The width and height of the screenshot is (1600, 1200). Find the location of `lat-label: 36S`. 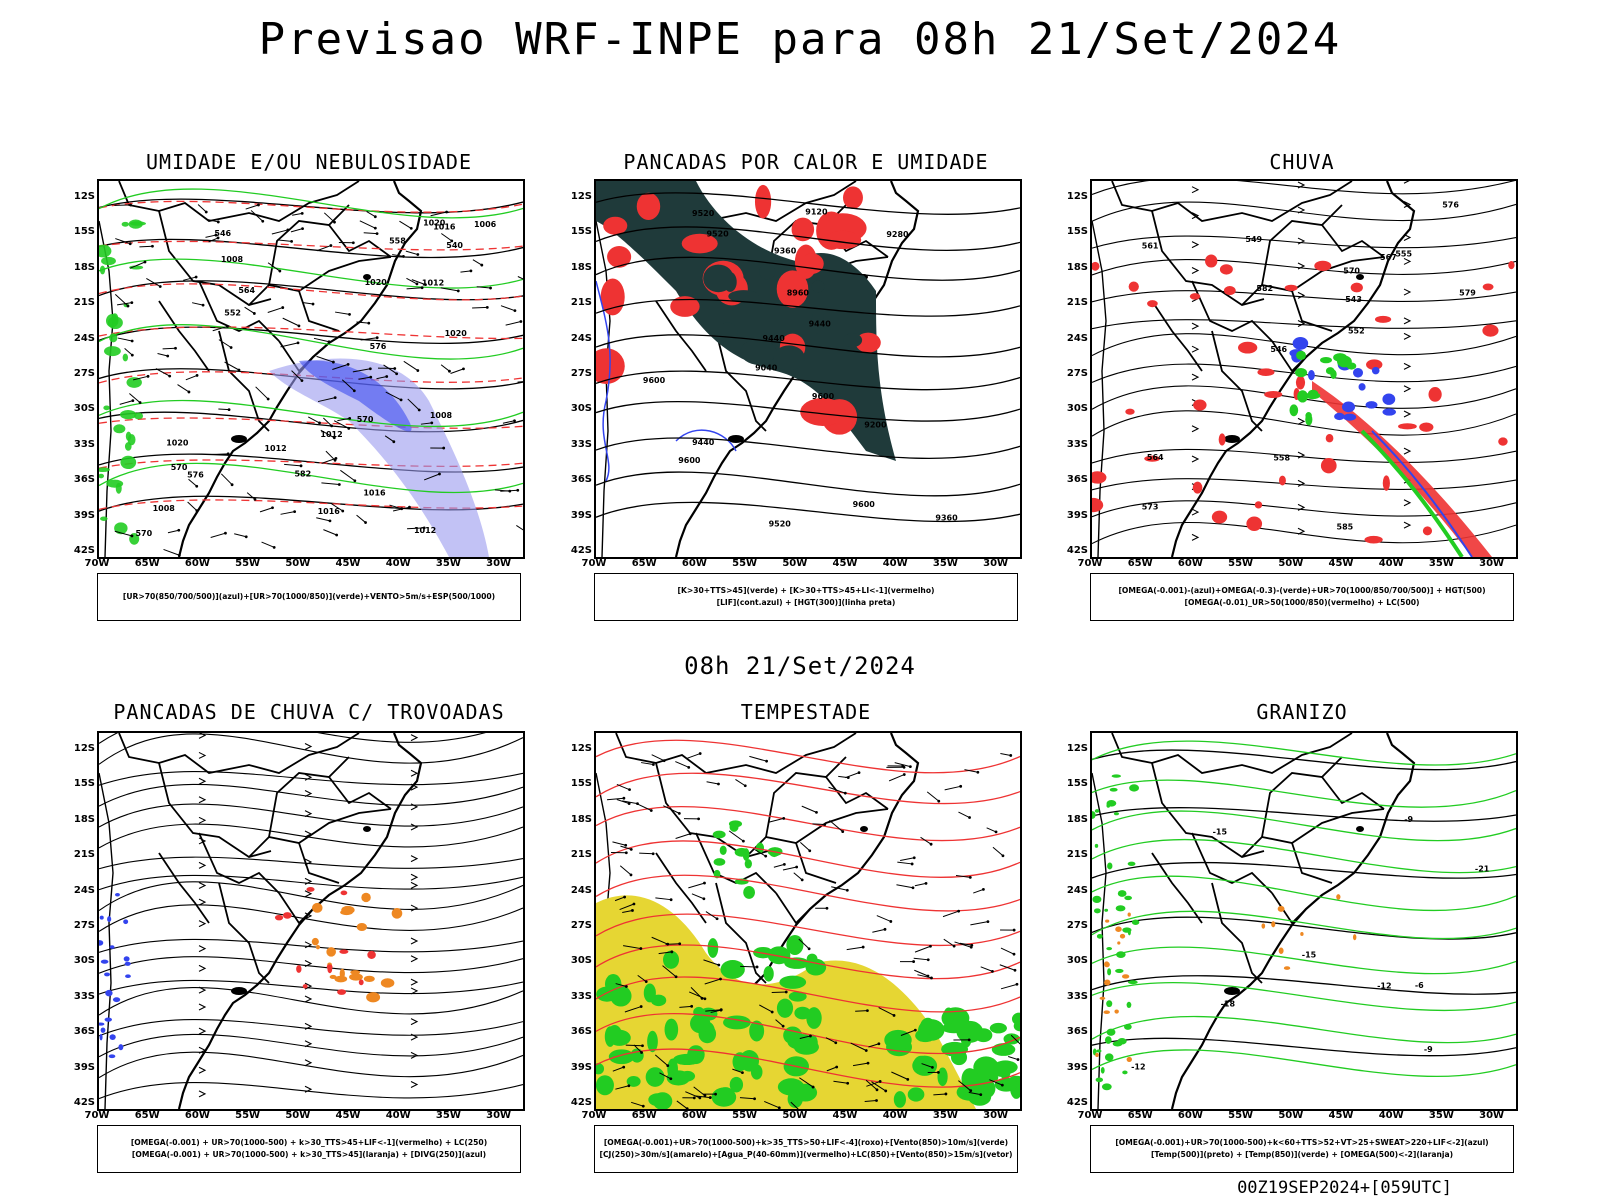

lat-label: 36S is located at coordinates (581, 480).